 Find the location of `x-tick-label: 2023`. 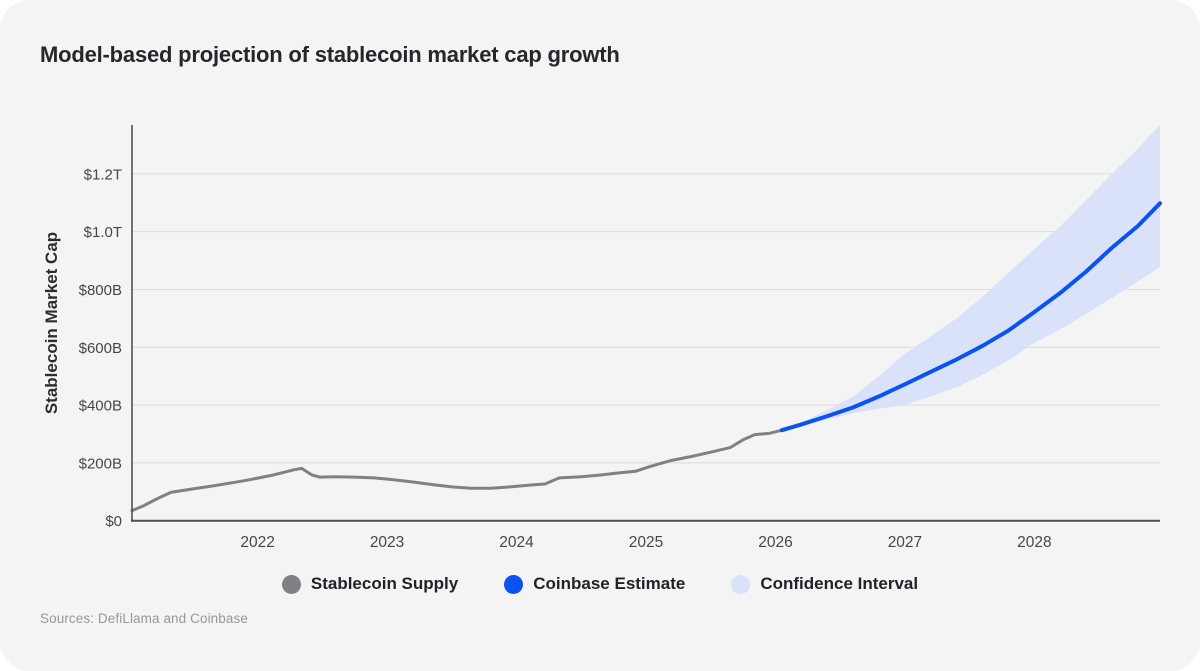

x-tick-label: 2023 is located at coordinates (387, 542).